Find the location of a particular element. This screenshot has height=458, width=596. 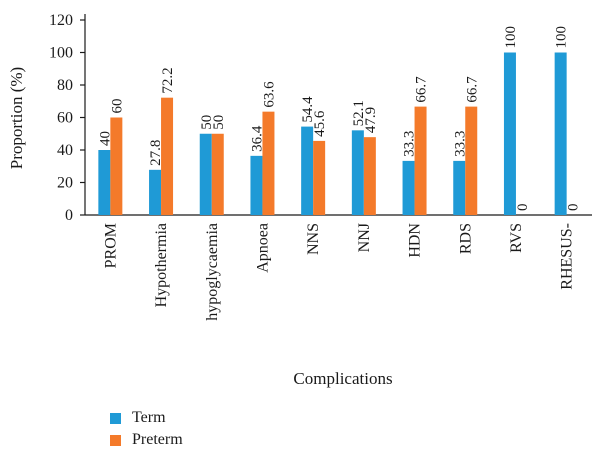

bar-preterm-prom is located at coordinates (116, 166).